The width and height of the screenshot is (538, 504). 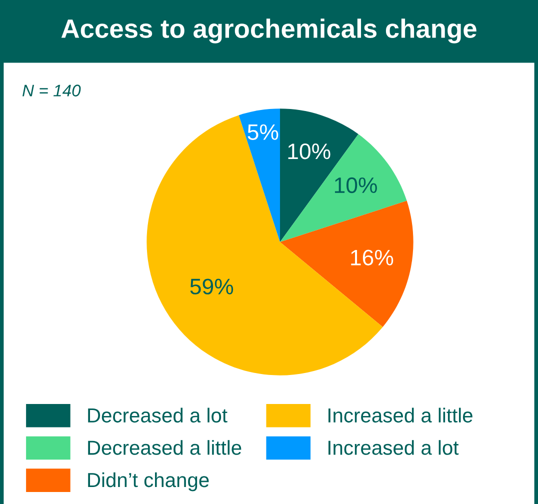 What do you see at coordinates (212, 286) in the screenshot?
I see `data-label: 59%` at bounding box center [212, 286].